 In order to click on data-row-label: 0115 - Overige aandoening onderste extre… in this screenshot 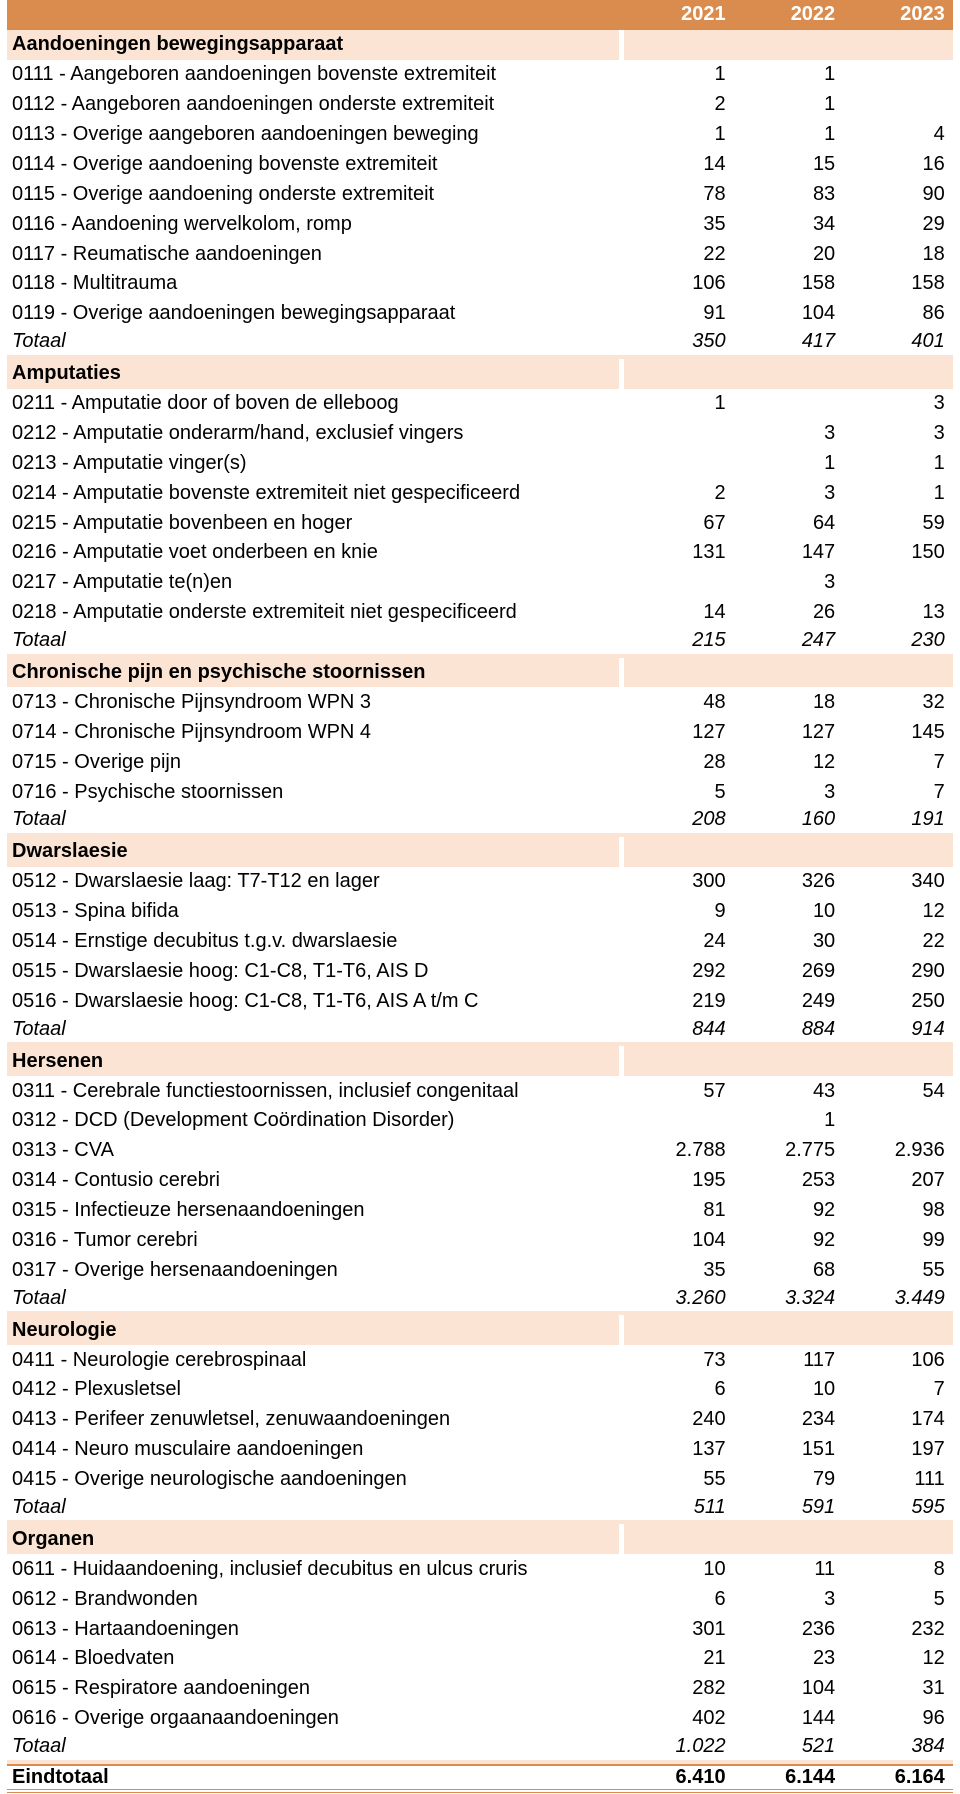, I will do `click(223, 193)`.